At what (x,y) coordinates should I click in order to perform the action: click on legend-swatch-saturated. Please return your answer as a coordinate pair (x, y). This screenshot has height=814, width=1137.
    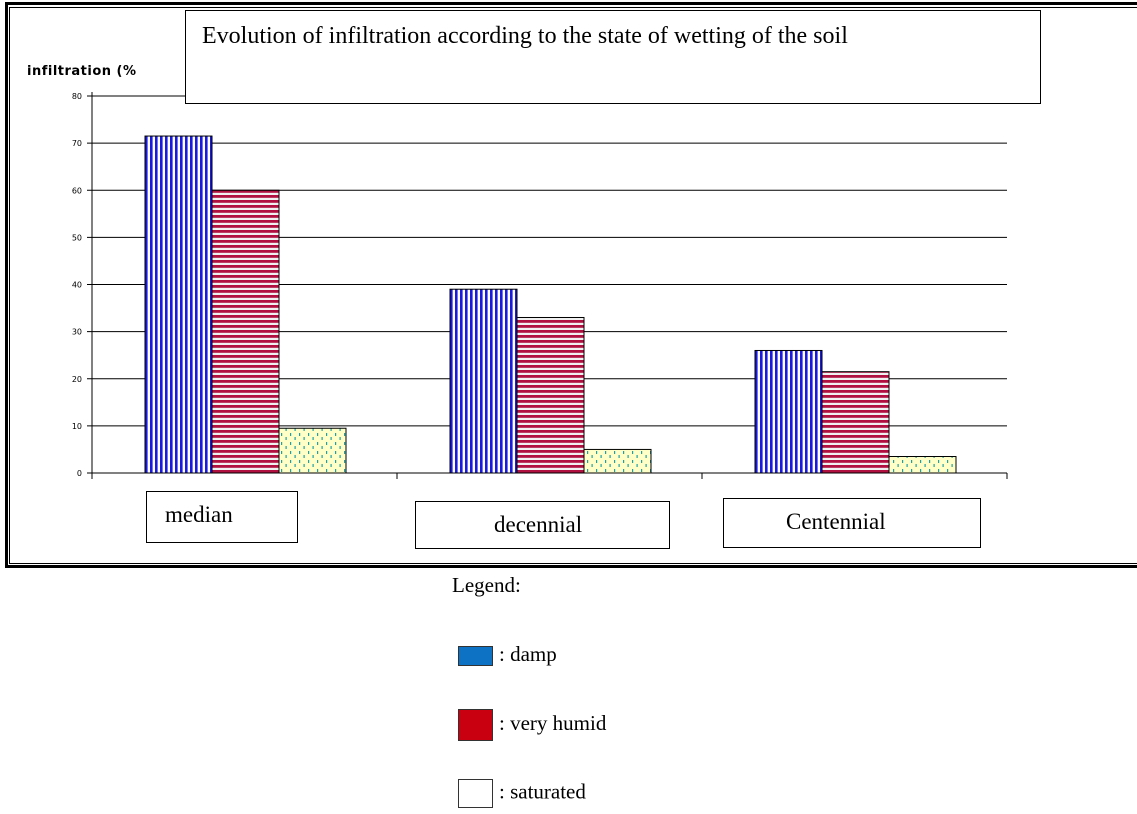
    Looking at the image, I should click on (475, 793).